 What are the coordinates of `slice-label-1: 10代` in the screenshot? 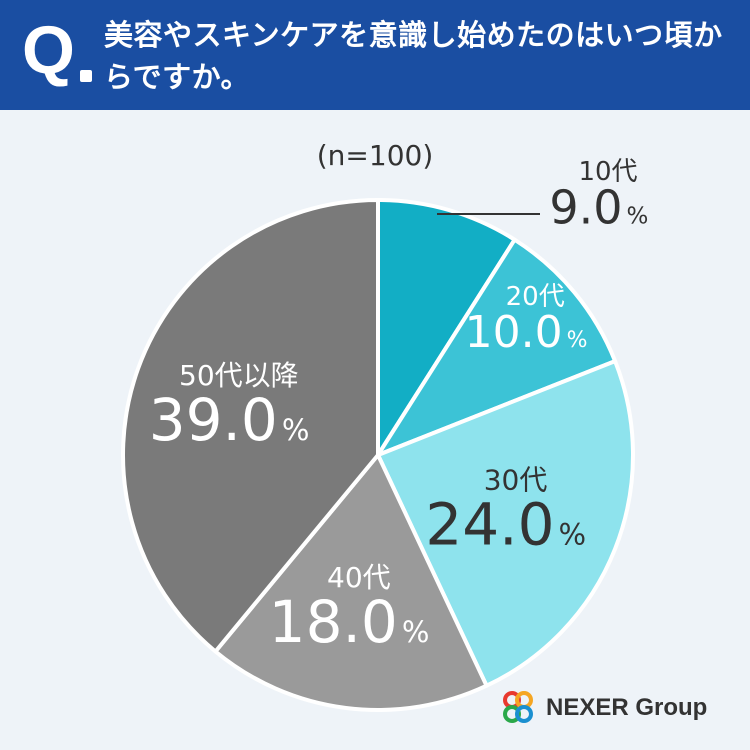 It's located at (607, 172).